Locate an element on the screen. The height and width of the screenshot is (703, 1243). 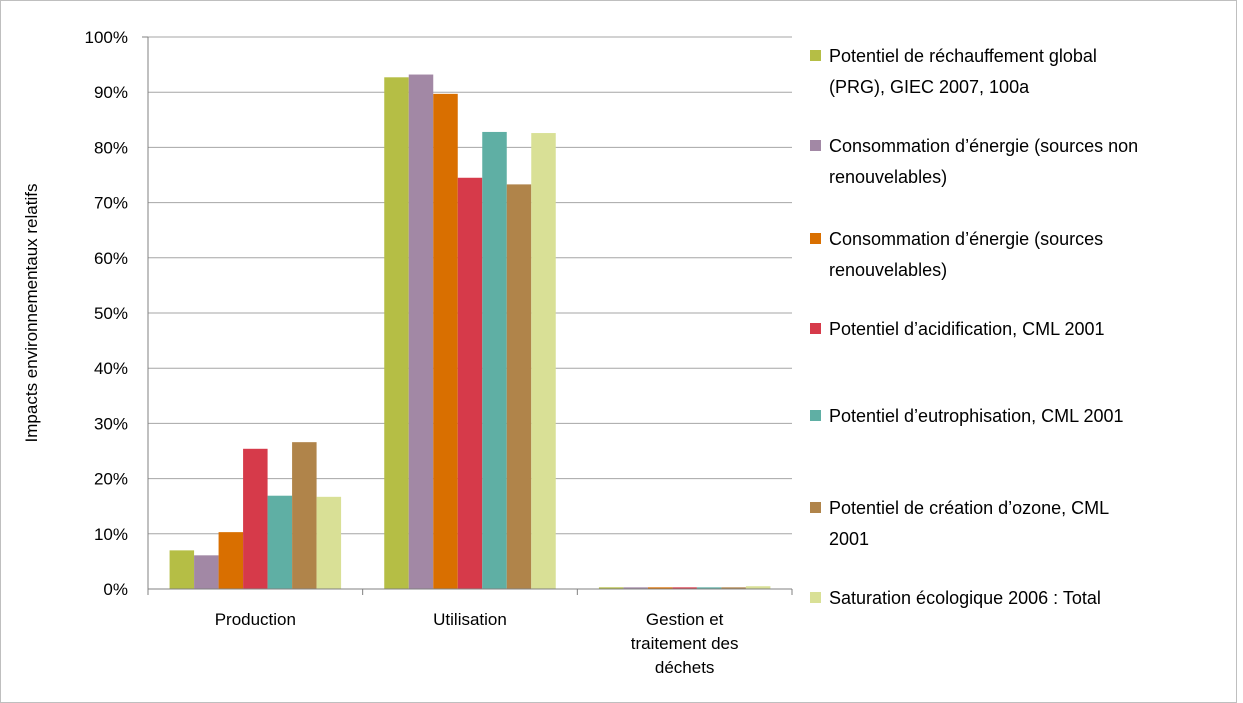
y-tick-label: 90% is located at coordinates (111, 92).